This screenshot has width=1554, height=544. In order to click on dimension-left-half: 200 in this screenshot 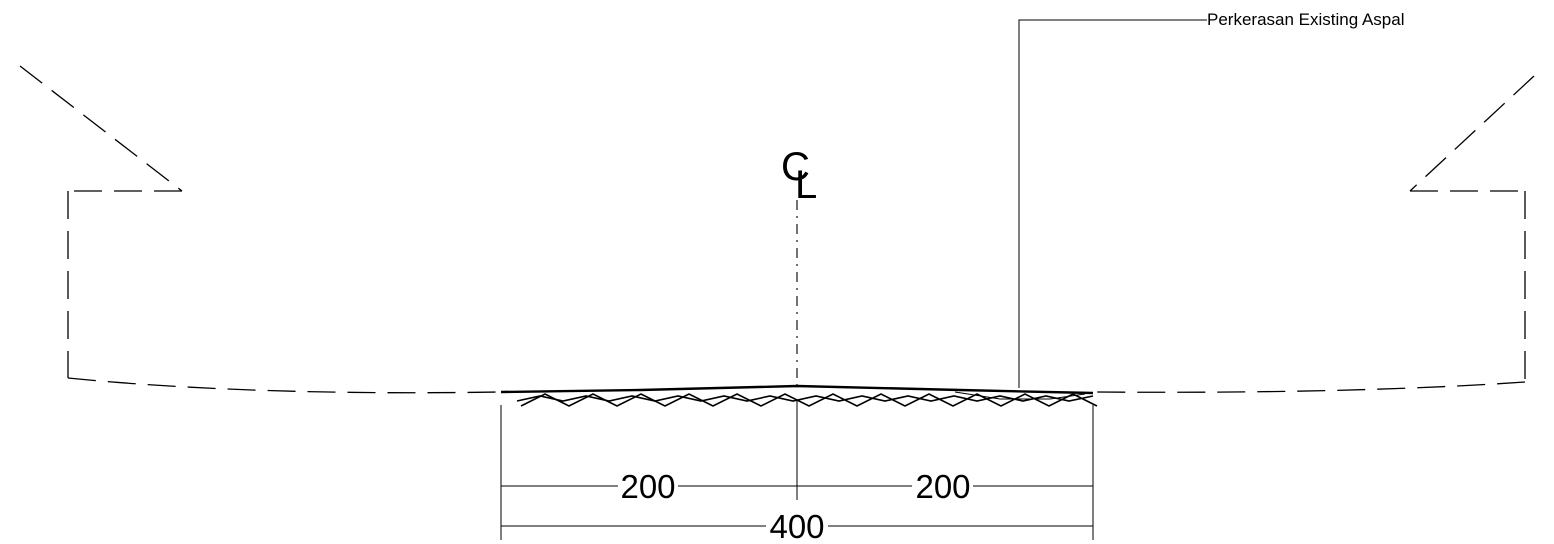, I will do `click(647, 486)`.